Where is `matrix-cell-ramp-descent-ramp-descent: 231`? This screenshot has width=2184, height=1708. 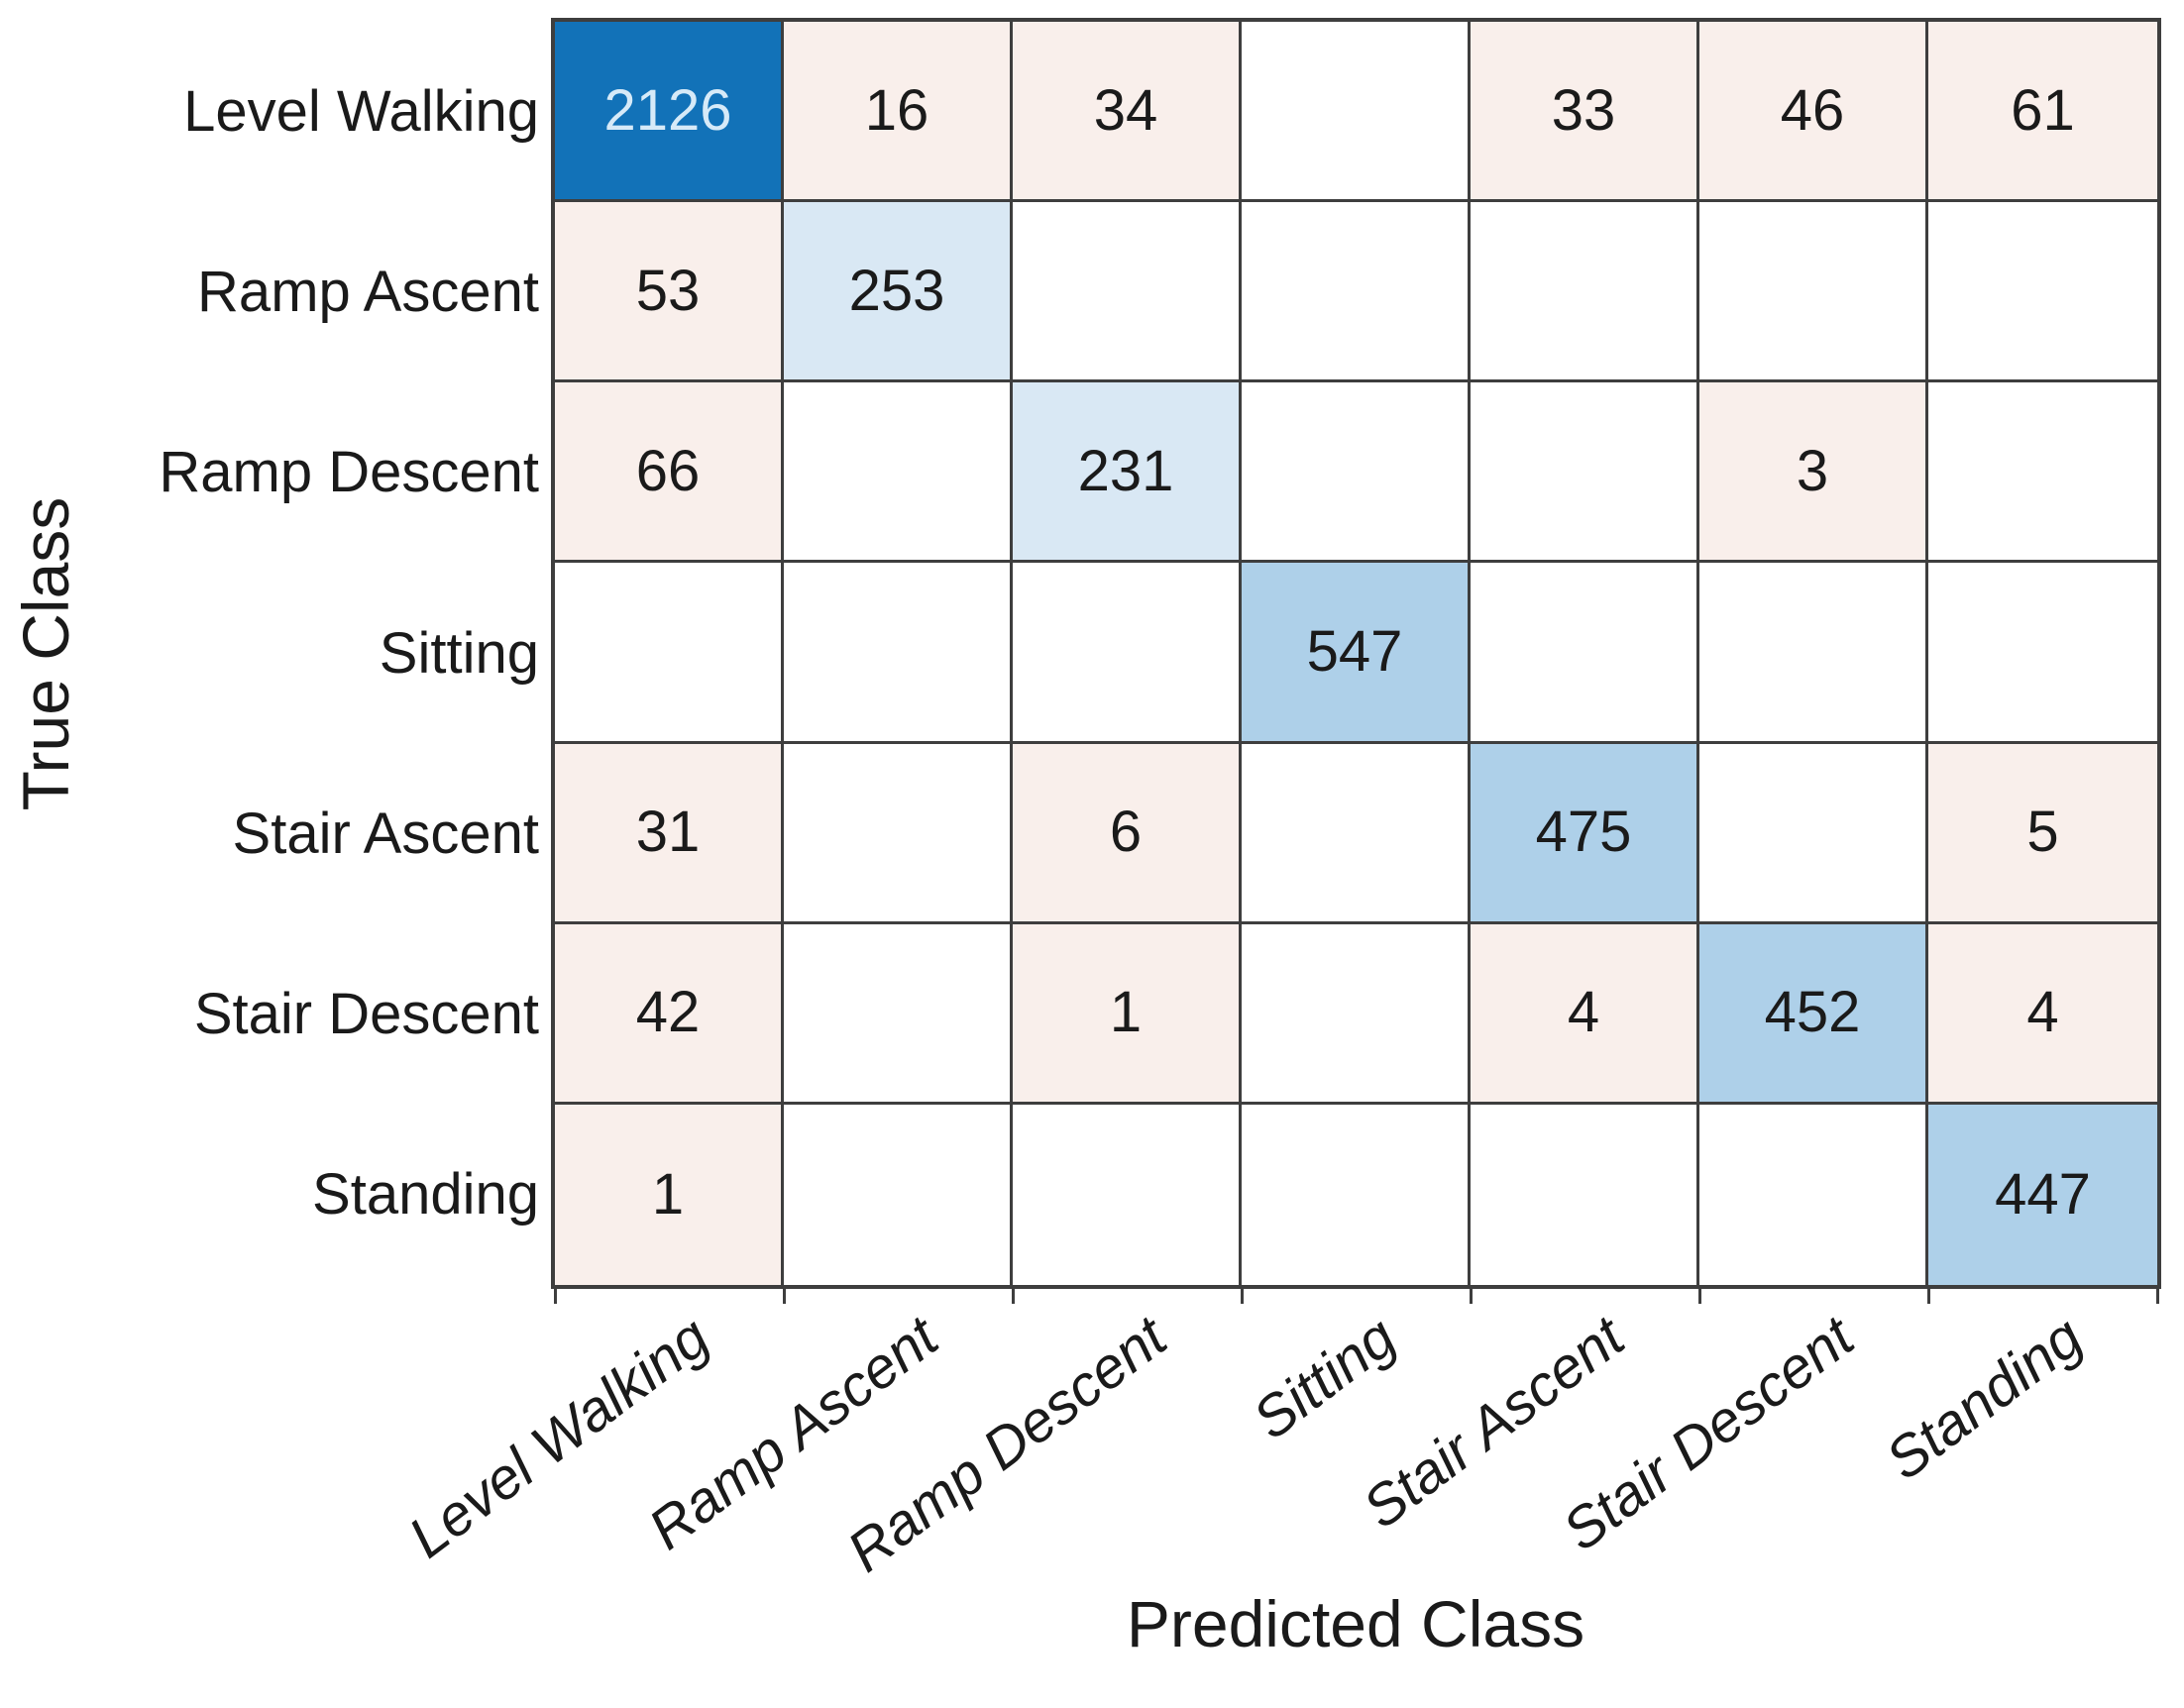
matrix-cell-ramp-descent-ramp-descent: 231 is located at coordinates (1127, 473).